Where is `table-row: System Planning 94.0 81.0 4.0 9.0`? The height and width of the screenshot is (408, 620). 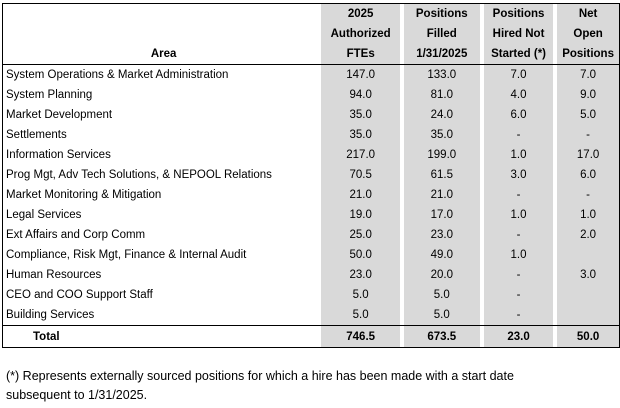
table-row: System Planning 94.0 81.0 4.0 9.0 is located at coordinates (311, 95).